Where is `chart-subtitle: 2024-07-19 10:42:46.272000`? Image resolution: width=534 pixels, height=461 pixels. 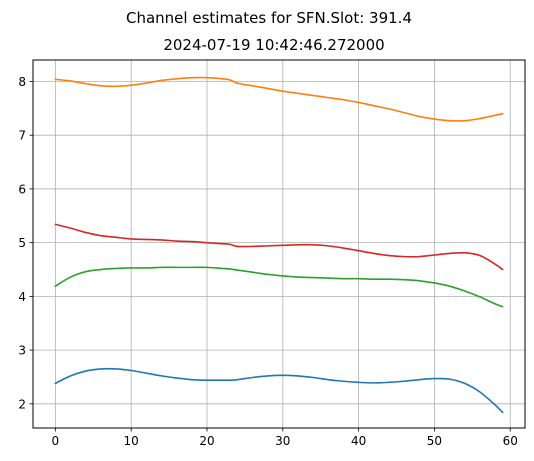 chart-subtitle: 2024-07-19 10:42:46.272000 is located at coordinates (273, 45).